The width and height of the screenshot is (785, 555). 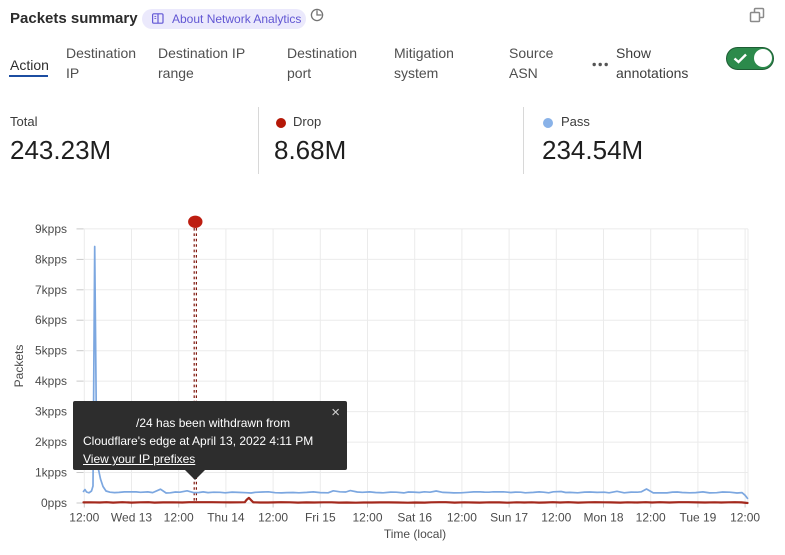 I want to click on svg-text: 7kpps, so click(x=51, y=290).